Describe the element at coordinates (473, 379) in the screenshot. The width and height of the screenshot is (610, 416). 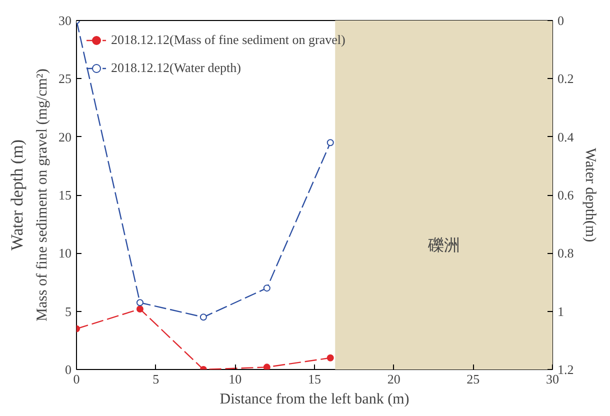
I see `x-tick-label: 25` at that location.